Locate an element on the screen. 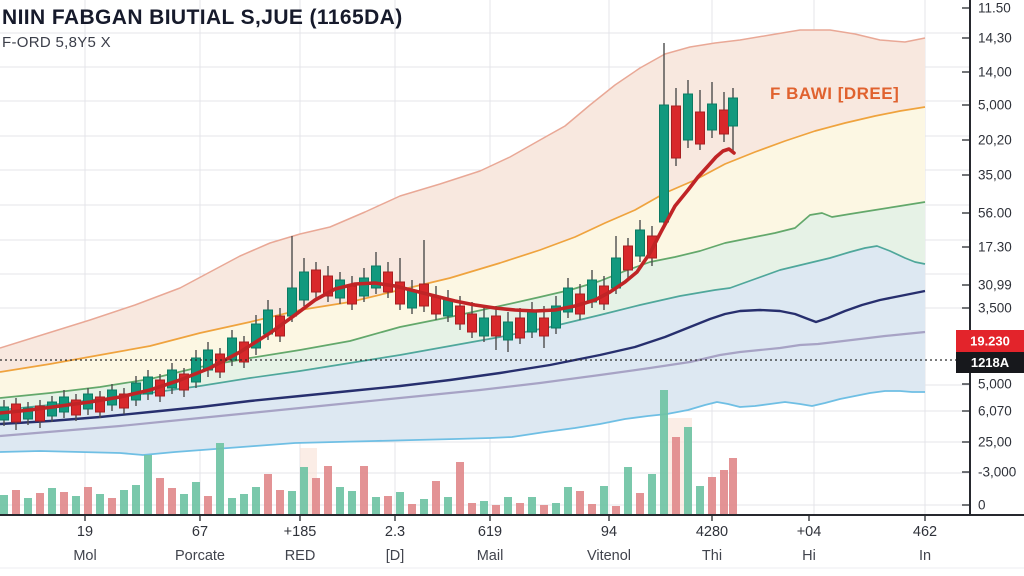 Image resolution: width=1024 pixels, height=576 pixels. price-axis-label: 20,20 is located at coordinates (995, 140).